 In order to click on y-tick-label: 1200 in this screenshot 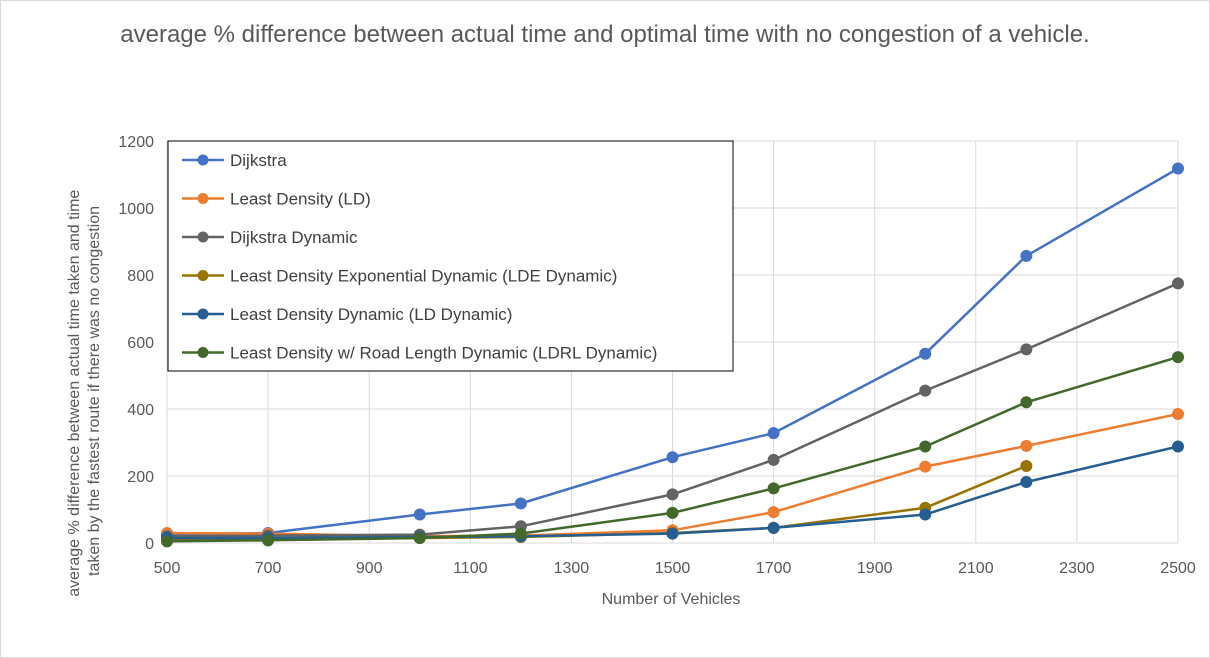, I will do `click(136, 142)`.